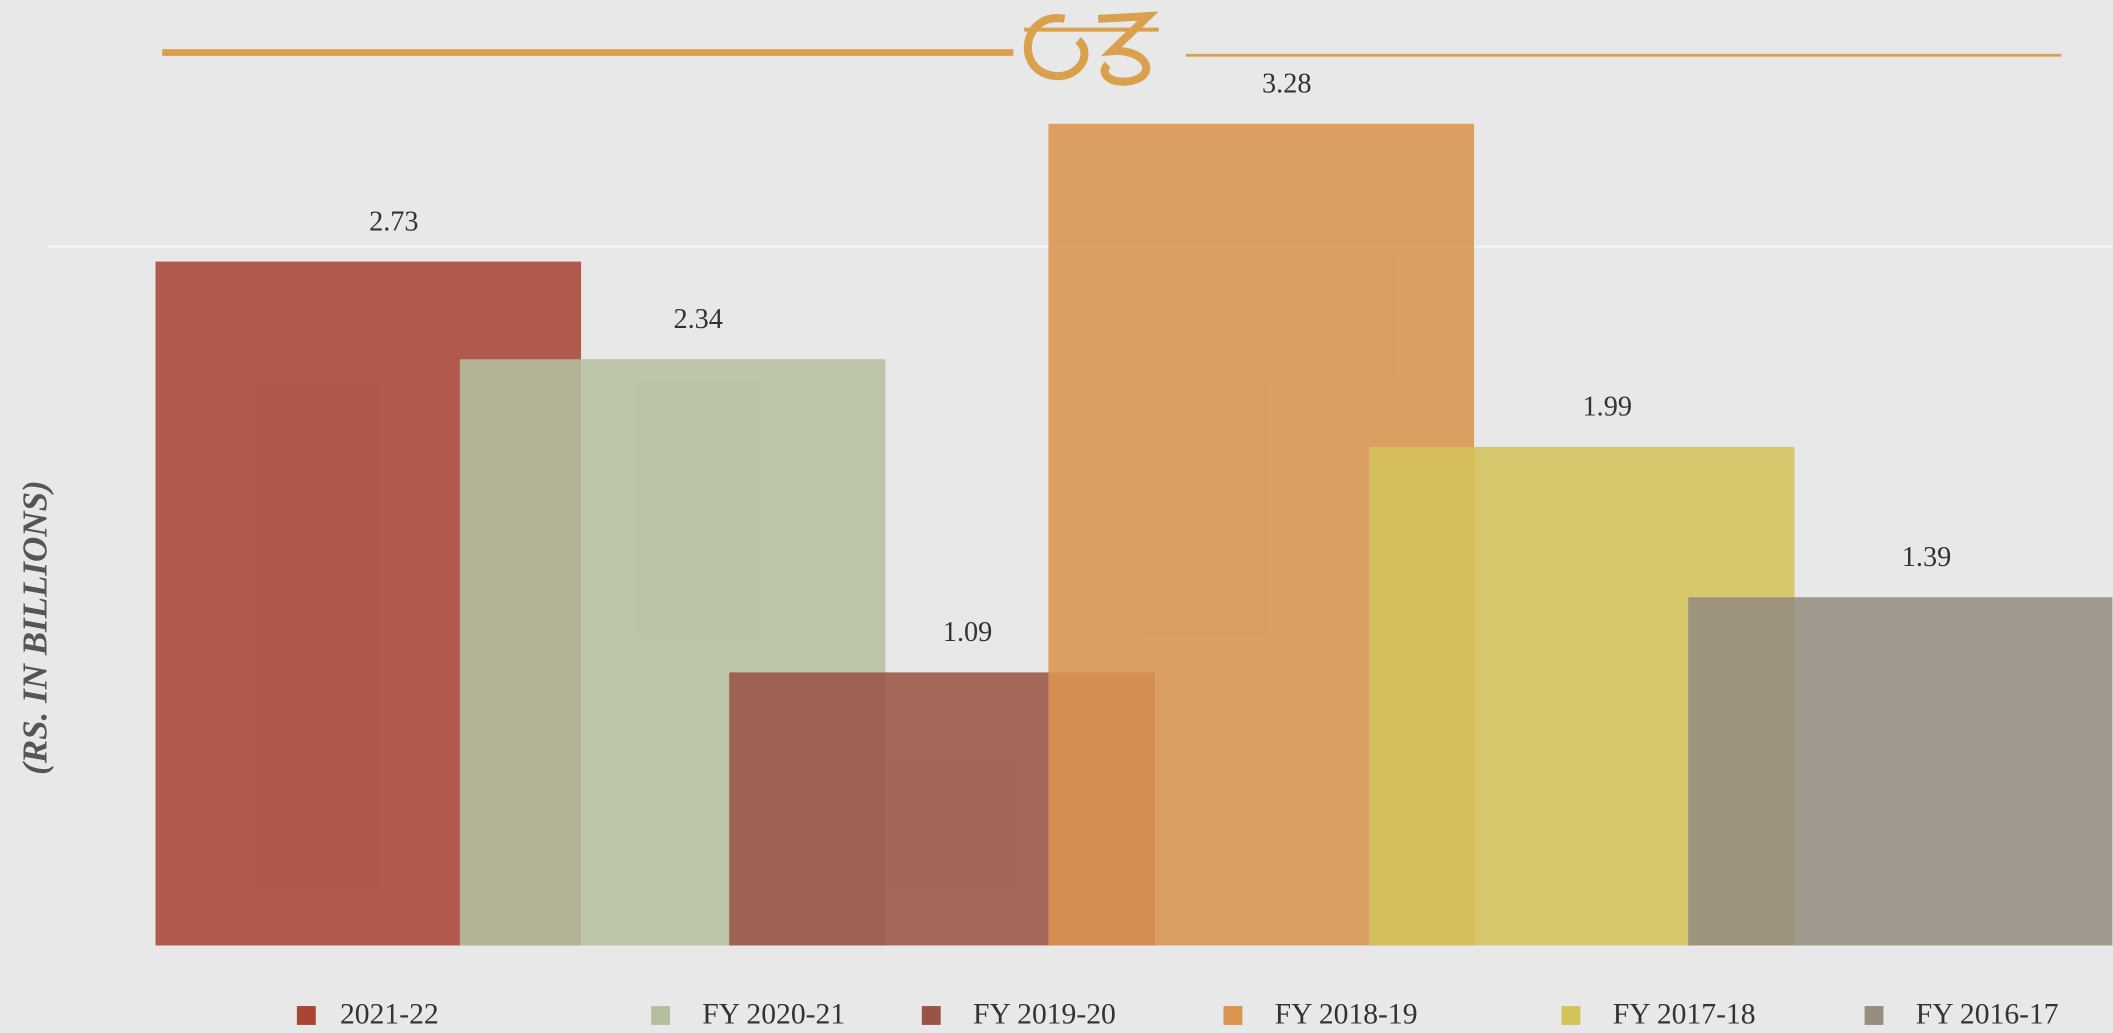  What do you see at coordinates (773, 1015) in the screenshot?
I see `legend-label: FY 2020-21` at bounding box center [773, 1015].